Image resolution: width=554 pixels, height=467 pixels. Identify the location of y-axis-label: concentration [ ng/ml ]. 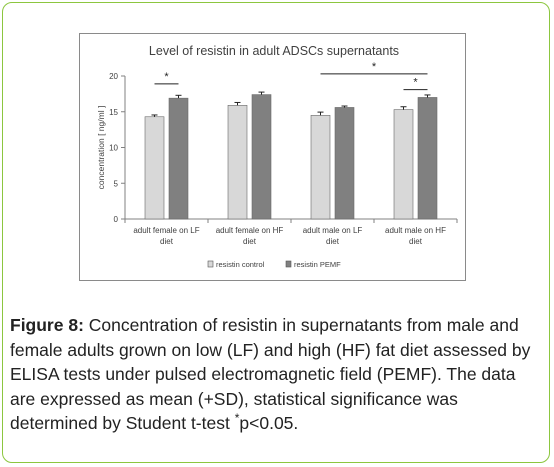
(101, 148).